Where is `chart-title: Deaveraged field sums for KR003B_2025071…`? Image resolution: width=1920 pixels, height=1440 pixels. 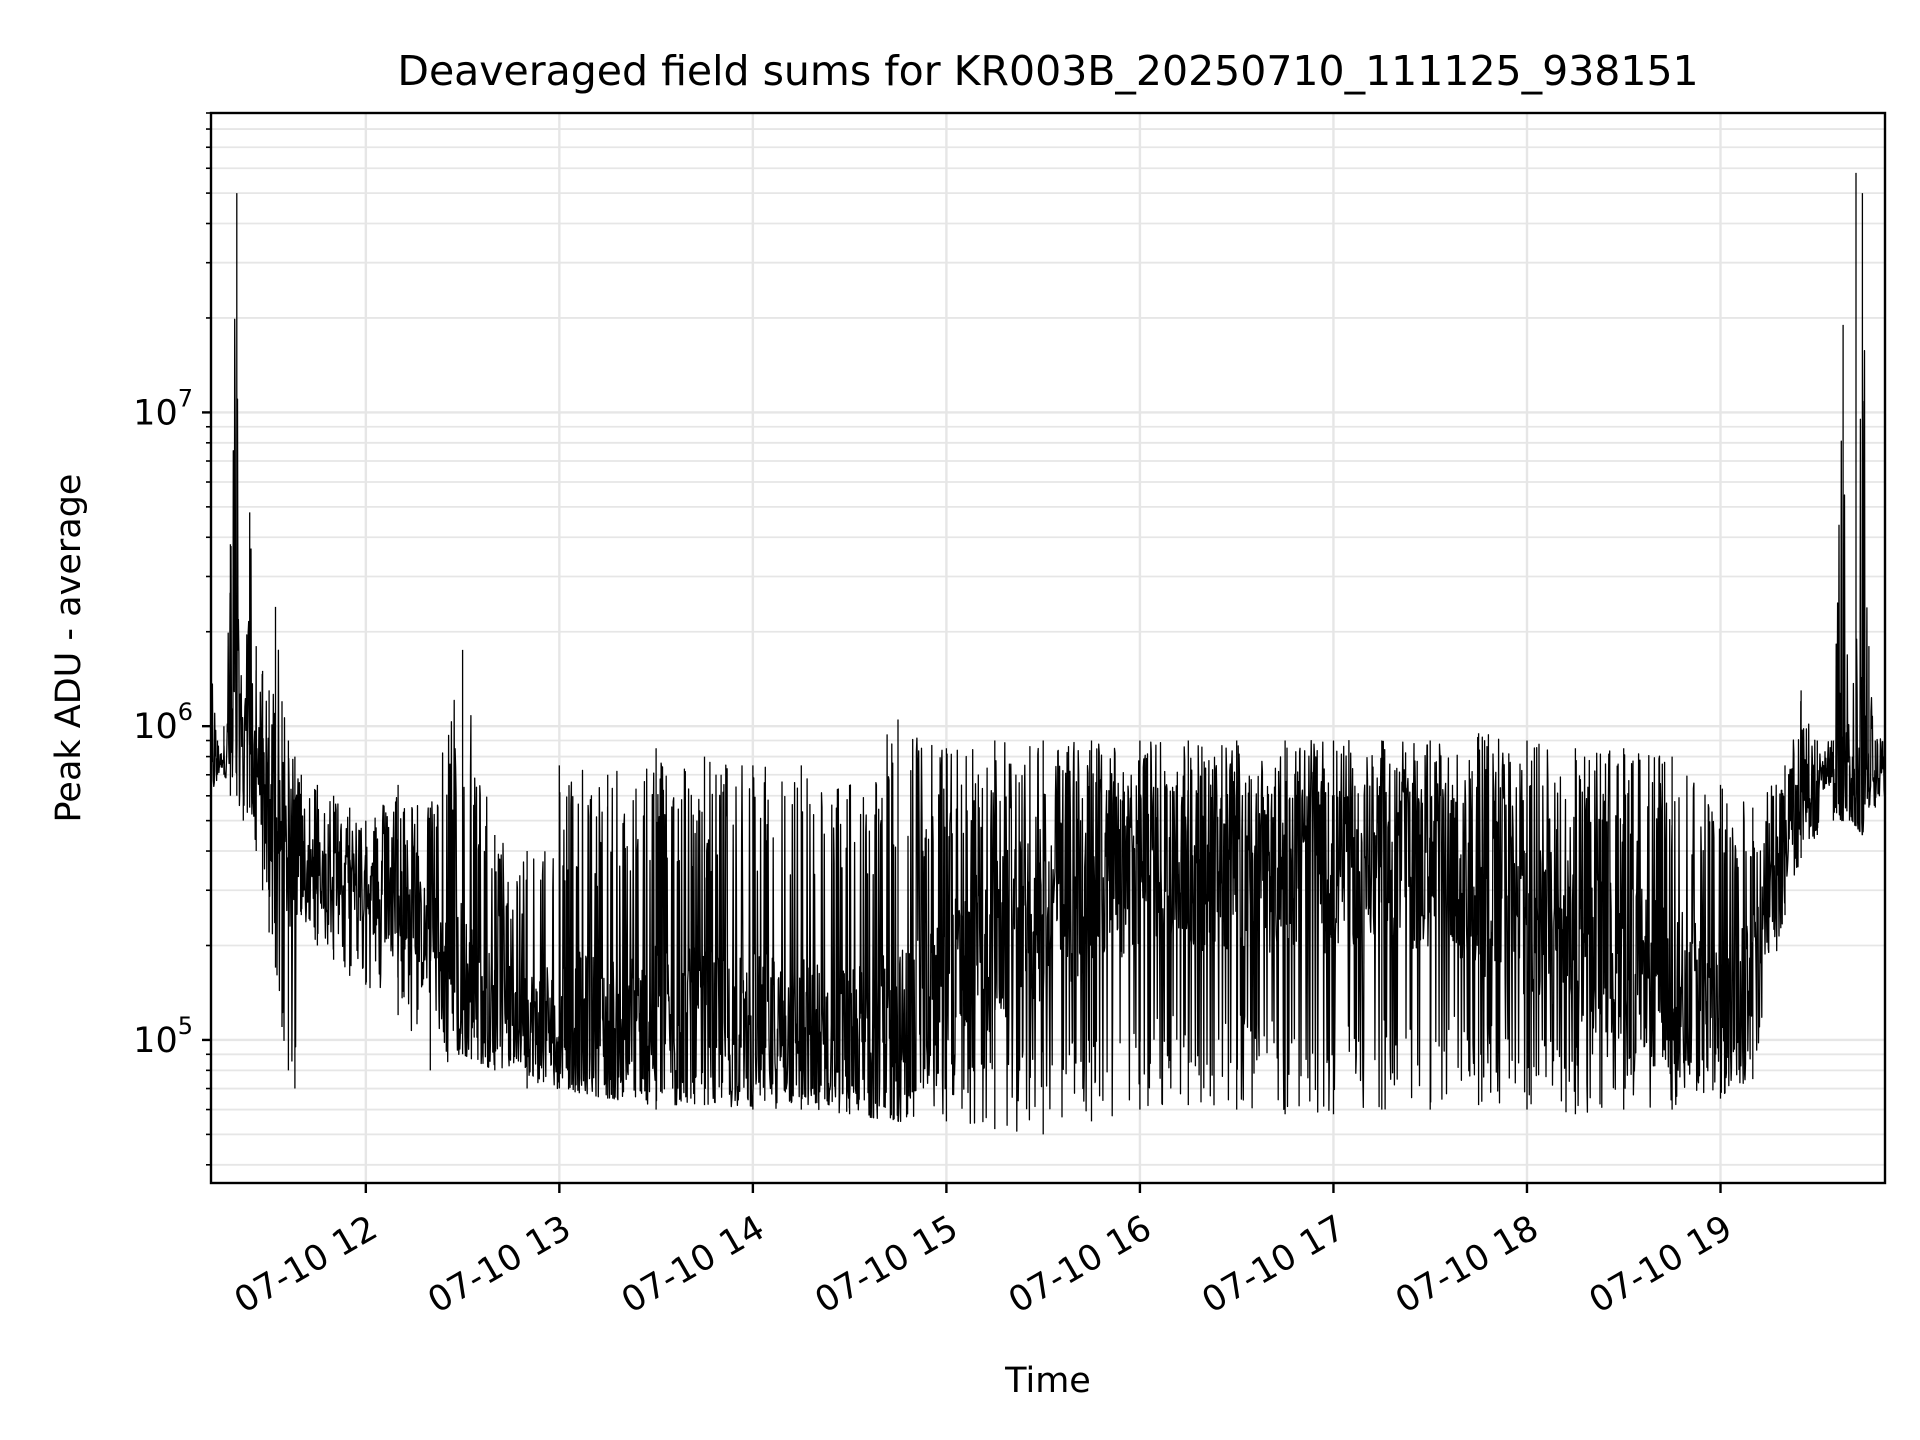
chart-title: Deaveraged field sums for KR003B_2025071… is located at coordinates (1047, 71).